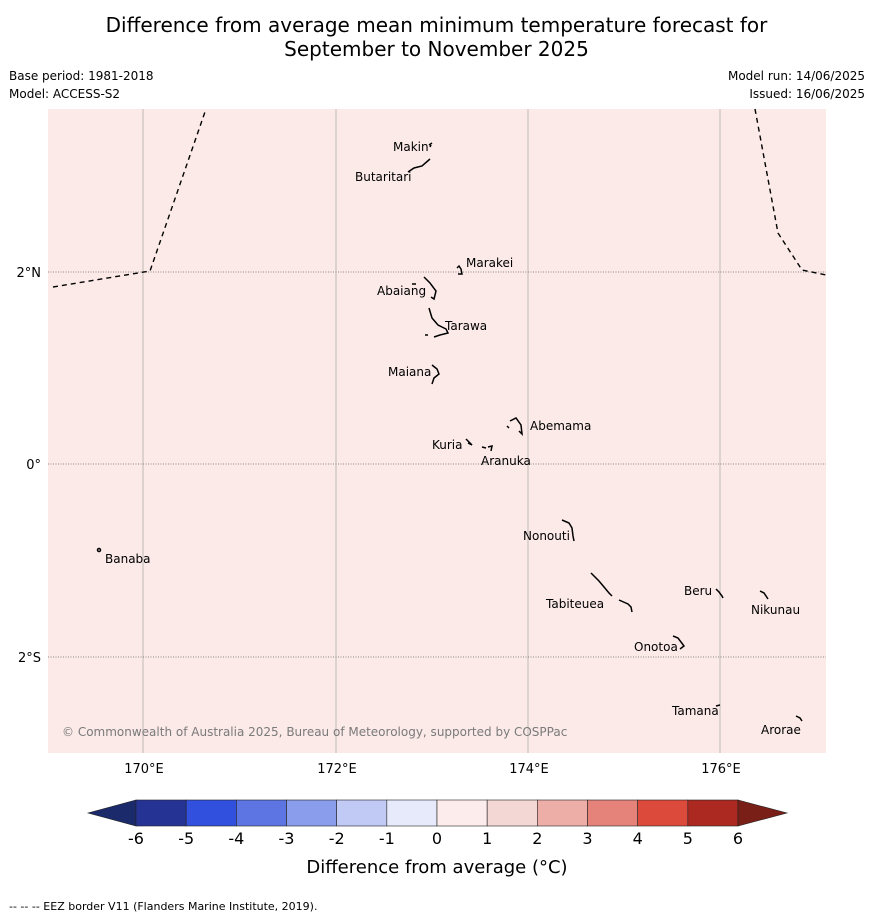  Describe the element at coordinates (111, 813) in the screenshot. I see `colorbar-under-arrow` at that location.